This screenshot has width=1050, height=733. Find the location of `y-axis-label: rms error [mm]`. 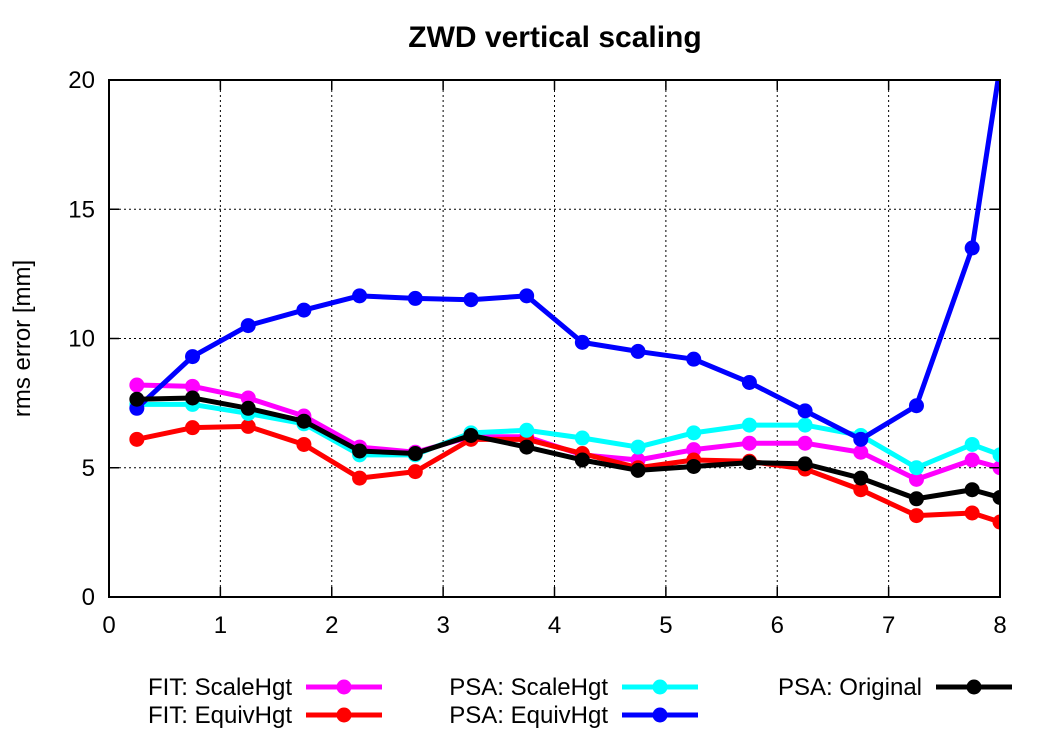

y-axis-label: rms error [mm] is located at coordinates (22, 338).